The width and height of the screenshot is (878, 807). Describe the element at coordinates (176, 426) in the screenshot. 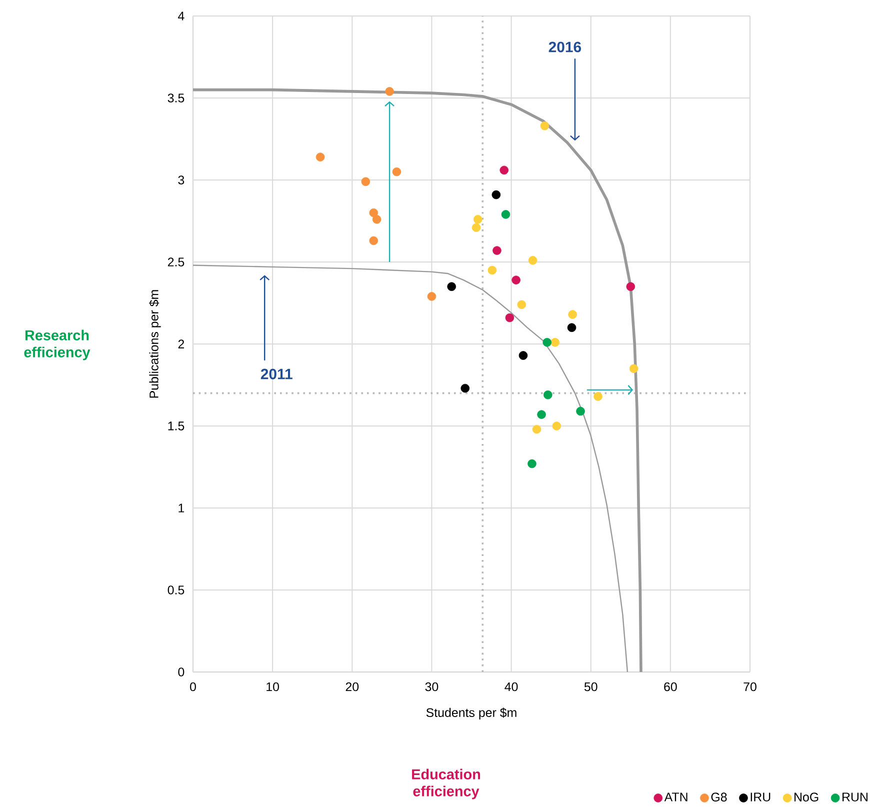

I see `y-tick-label: 1.5` at that location.